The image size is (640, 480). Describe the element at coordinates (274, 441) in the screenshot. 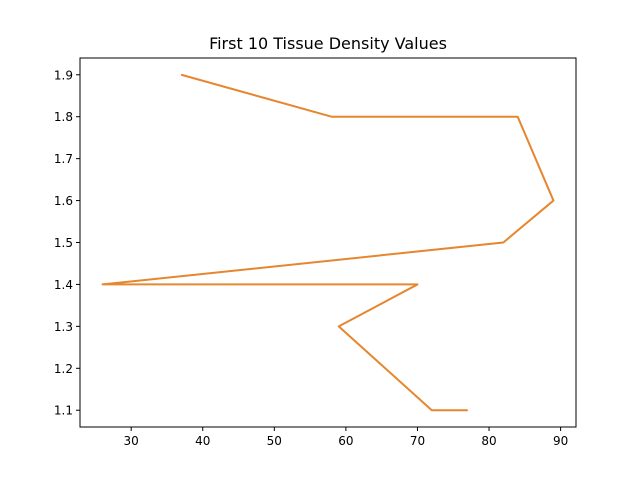

I see `x-tick-label: 50` at that location.